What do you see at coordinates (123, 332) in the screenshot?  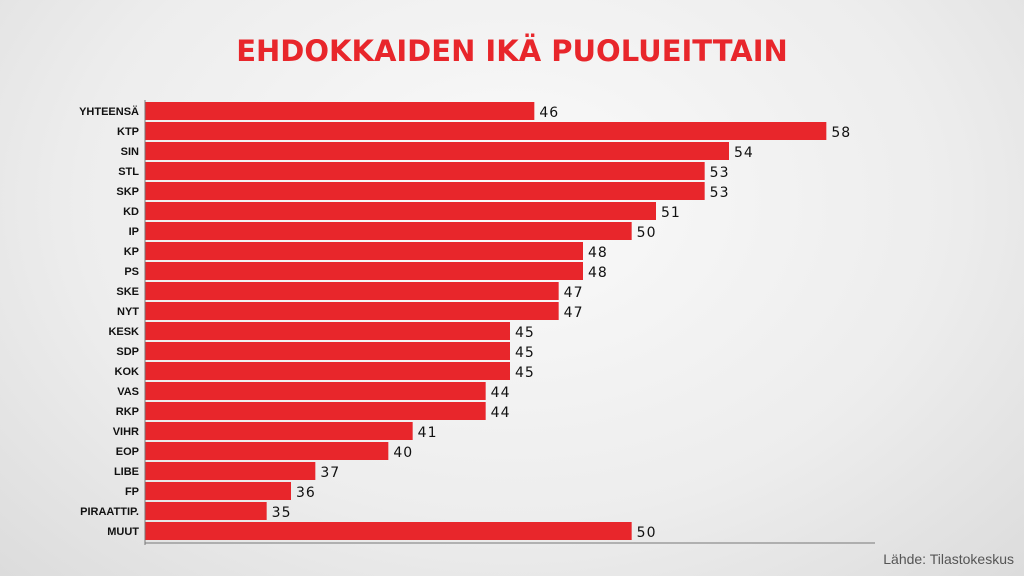 I see `category-label: KESK` at bounding box center [123, 332].